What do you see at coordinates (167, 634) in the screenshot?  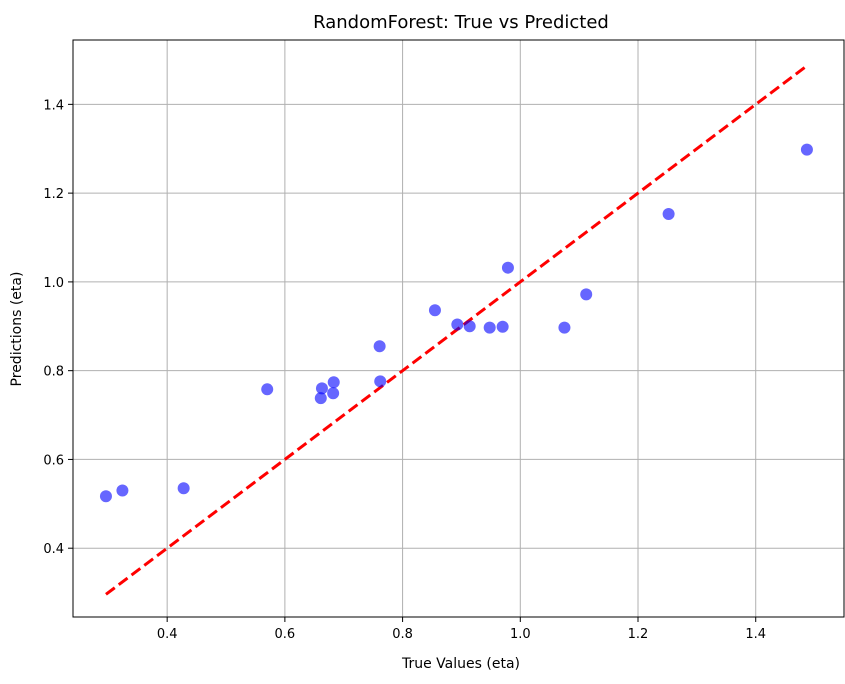 I see `x-tick-label: 0.4` at bounding box center [167, 634].